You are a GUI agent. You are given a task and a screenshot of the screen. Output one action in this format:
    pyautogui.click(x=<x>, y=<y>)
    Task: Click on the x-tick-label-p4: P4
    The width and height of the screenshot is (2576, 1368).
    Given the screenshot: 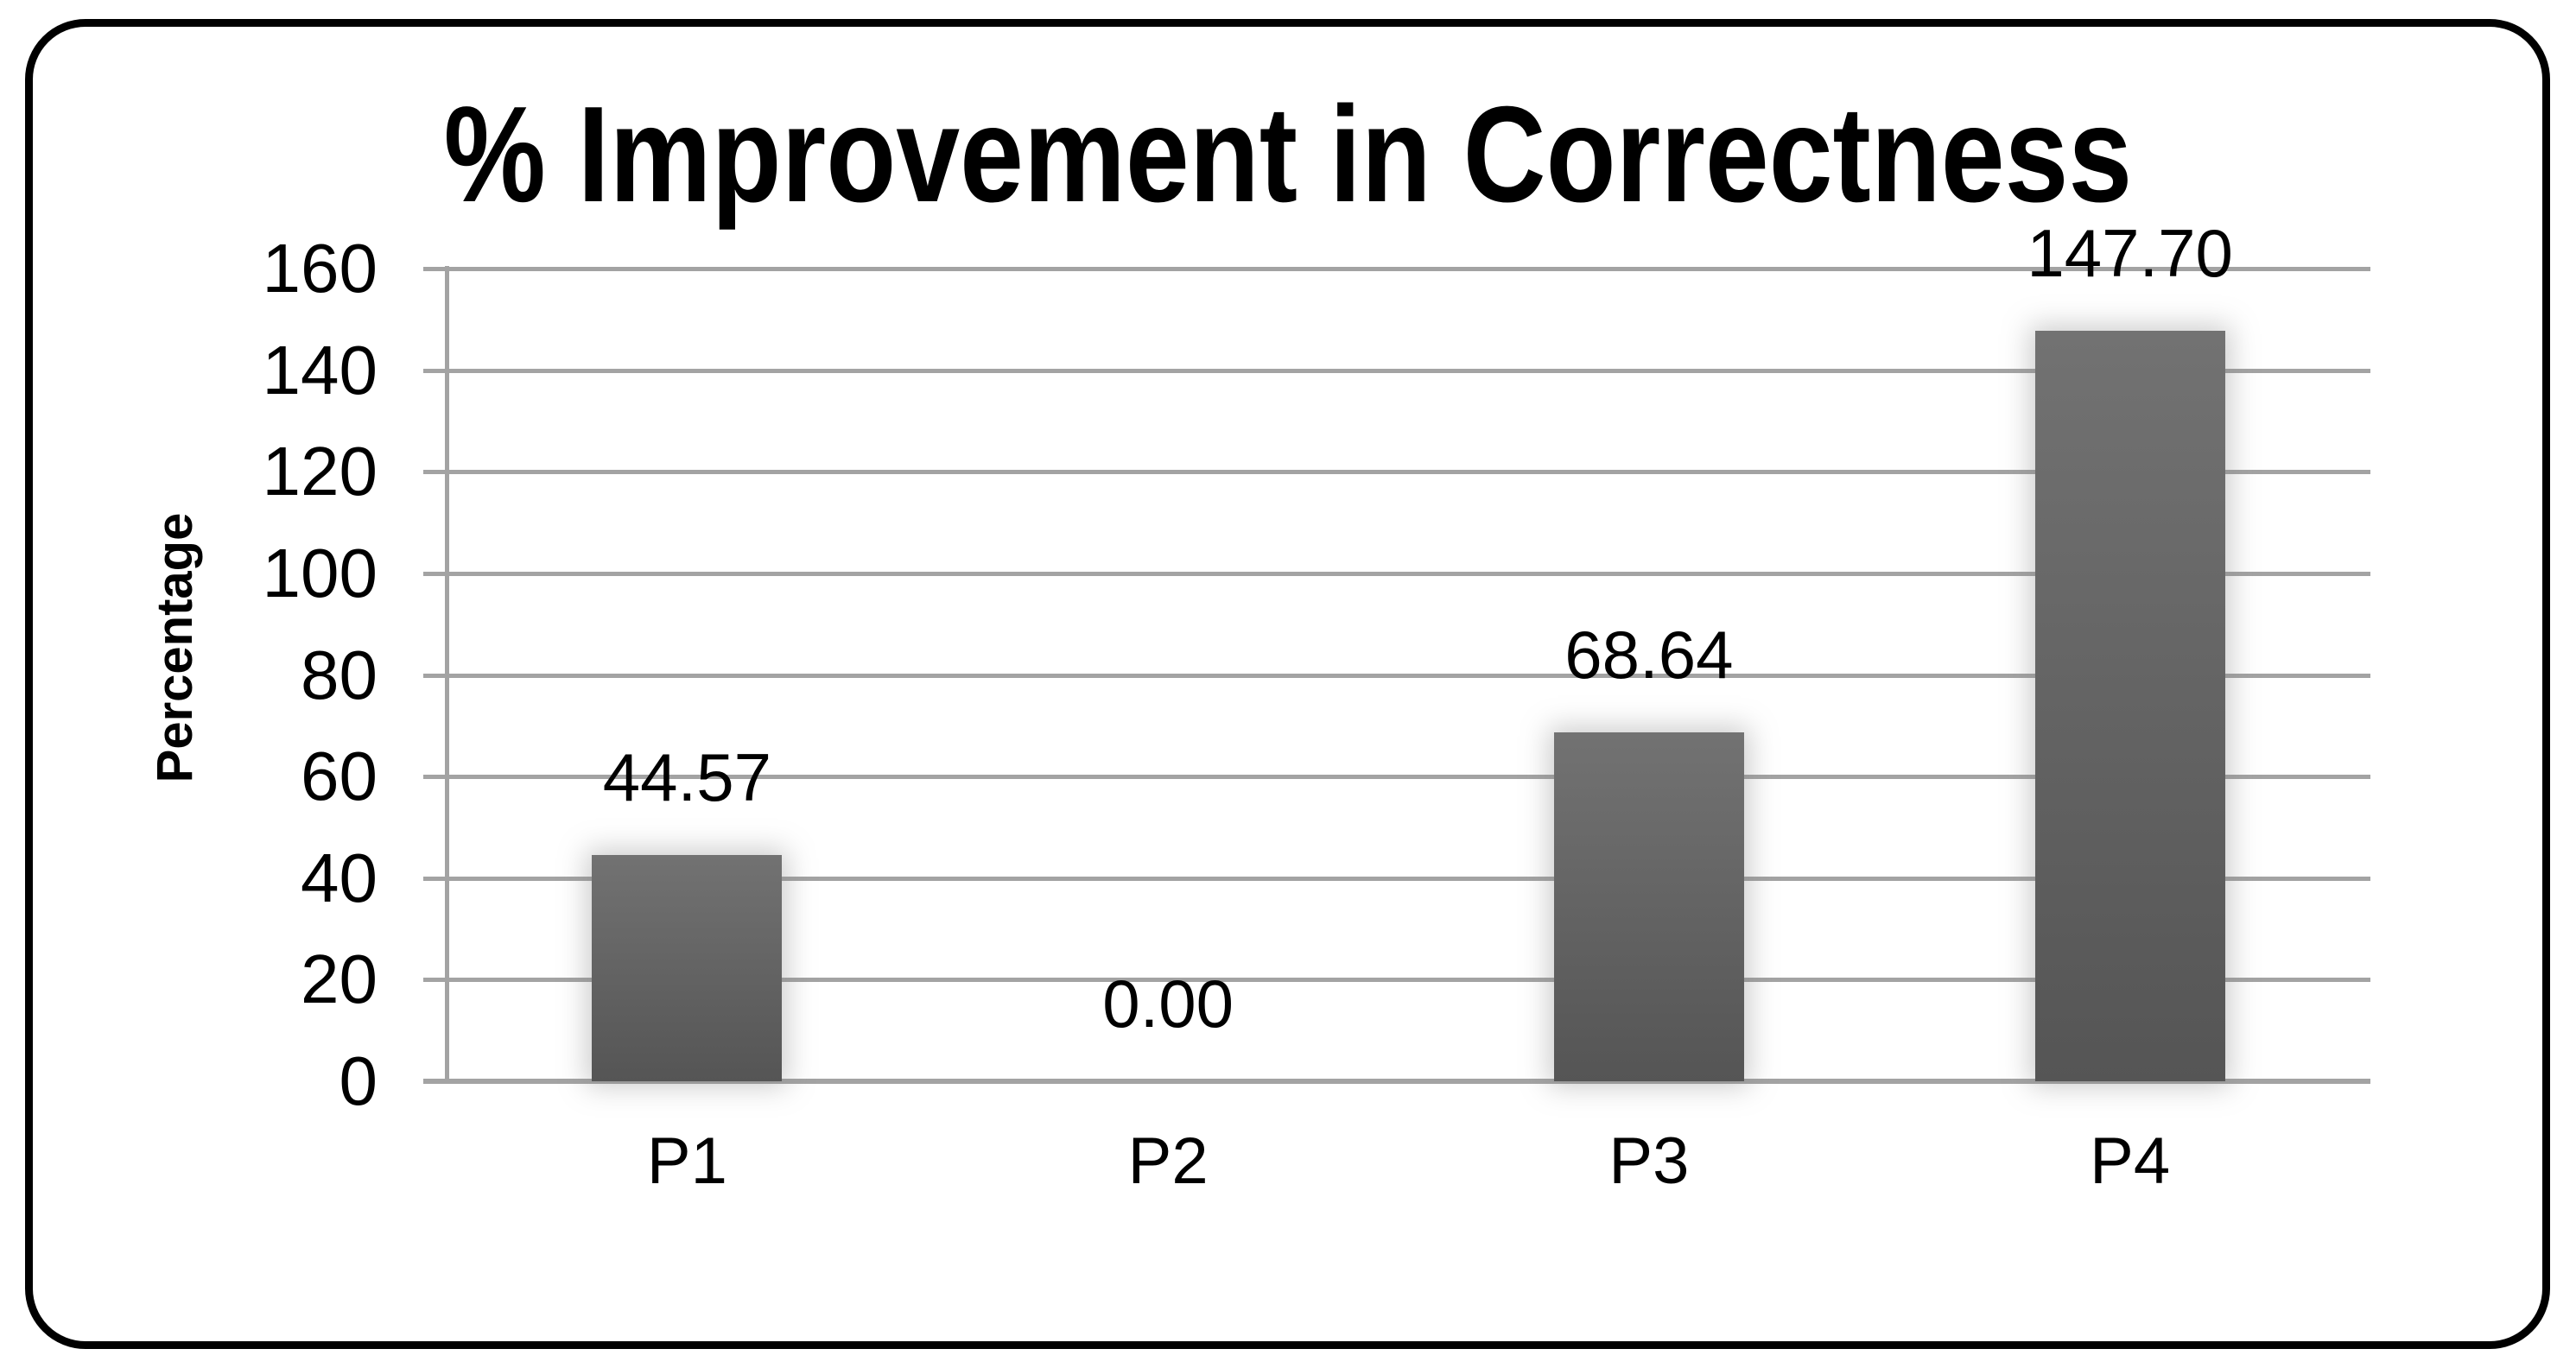 What is the action you would take?
    pyautogui.click(x=2130, y=1161)
    